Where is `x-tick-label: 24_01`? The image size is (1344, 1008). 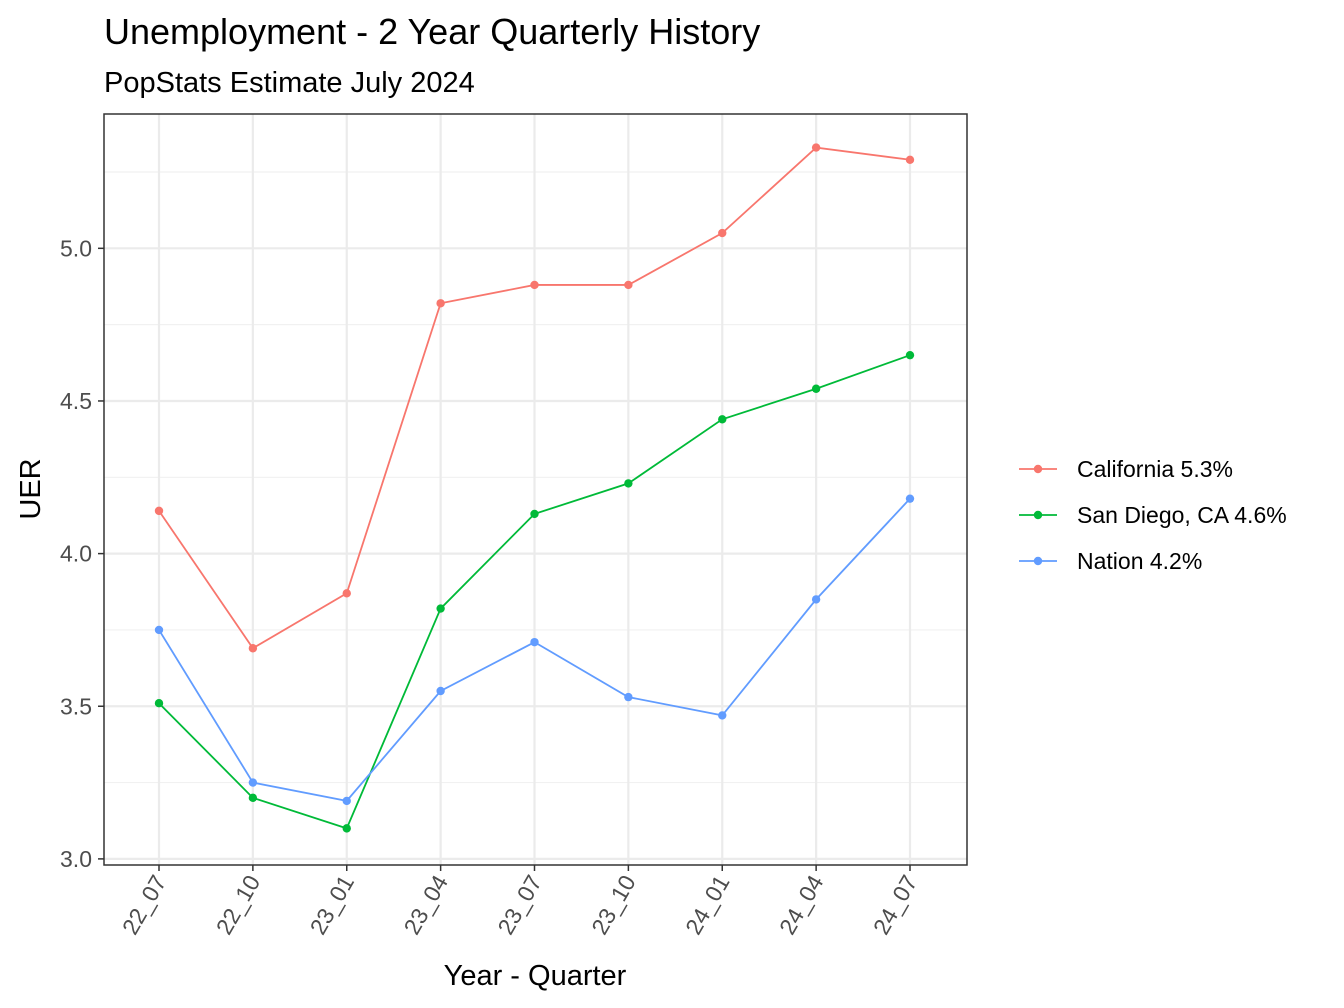
x-tick-label: 24_01 is located at coordinates (707, 905).